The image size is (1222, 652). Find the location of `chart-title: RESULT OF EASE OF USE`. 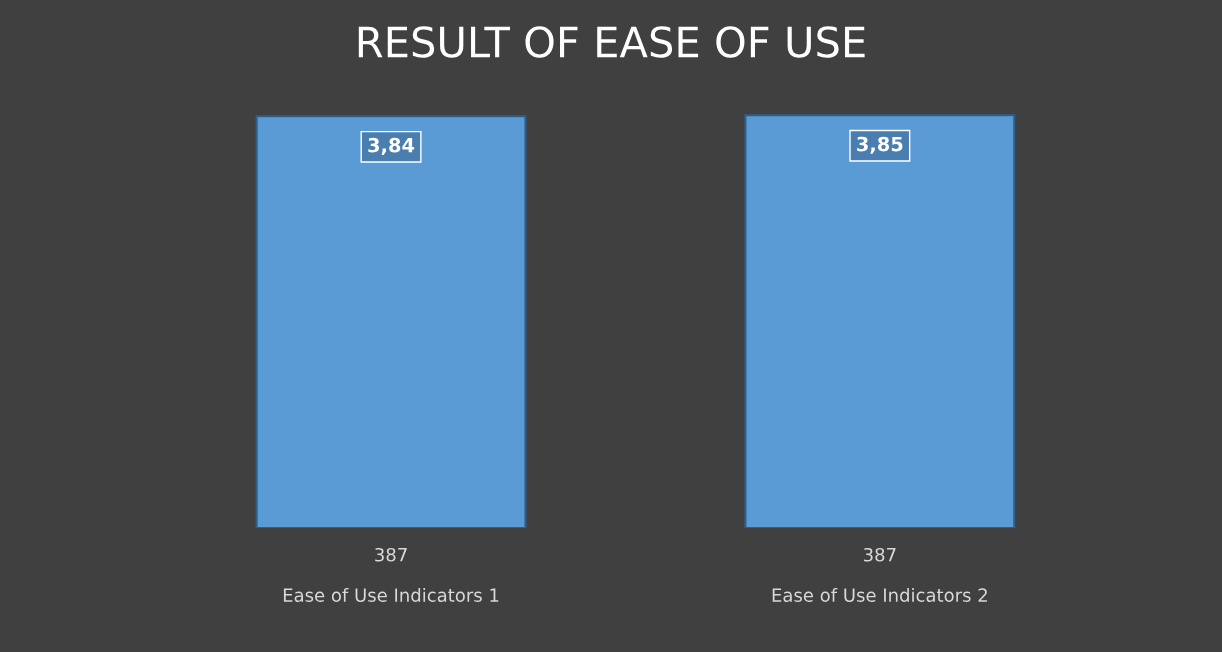

chart-title: RESULT OF EASE OF USE is located at coordinates (611, 42).